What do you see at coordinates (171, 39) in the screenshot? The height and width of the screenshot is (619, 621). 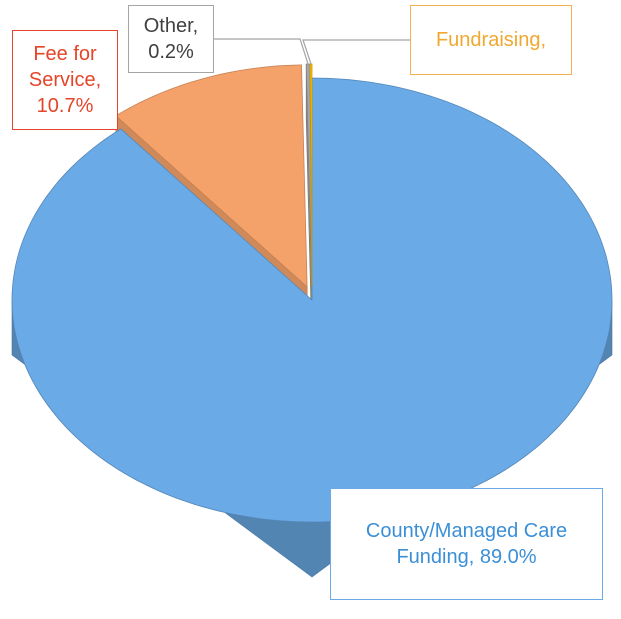 I see `data-label: Other, 0.2%` at bounding box center [171, 39].